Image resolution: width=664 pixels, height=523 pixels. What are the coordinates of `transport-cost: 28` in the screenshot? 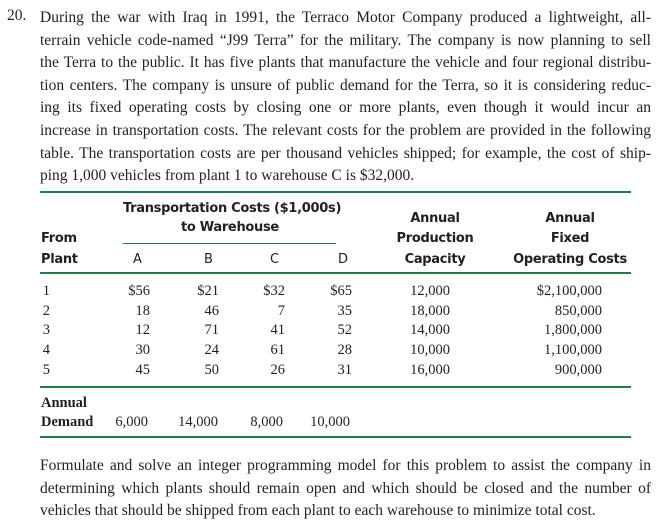 It's located at (345, 350).